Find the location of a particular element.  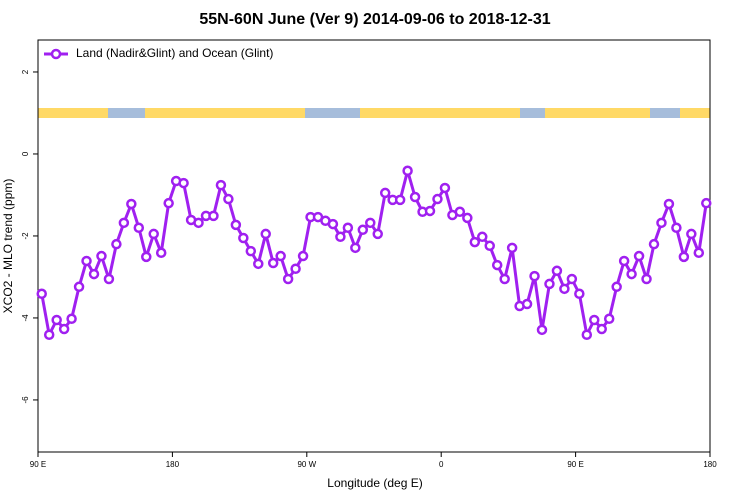

legend-label: Land (Nadir&Glint) and Ocean (Glint) is located at coordinates (174, 53).